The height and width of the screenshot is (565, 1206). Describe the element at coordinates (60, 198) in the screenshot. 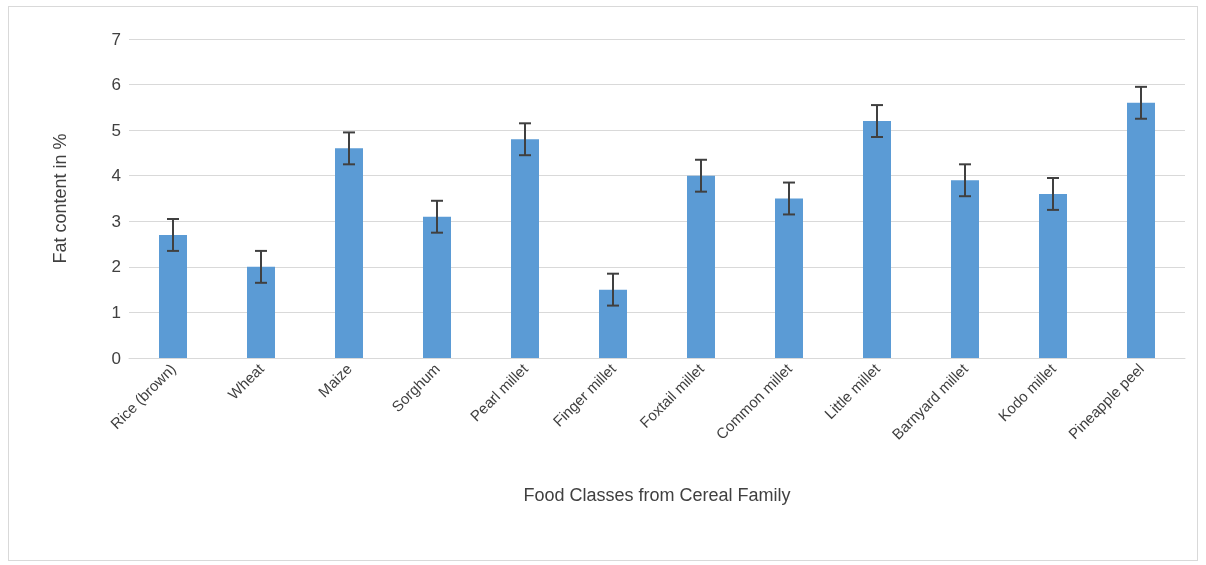

I see `y-axis-title: Fat content in %` at that location.